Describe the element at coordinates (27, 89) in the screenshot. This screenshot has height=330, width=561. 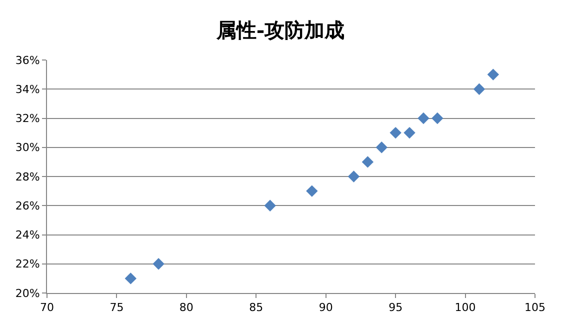
I see `y-tick-label: 34%` at that location.